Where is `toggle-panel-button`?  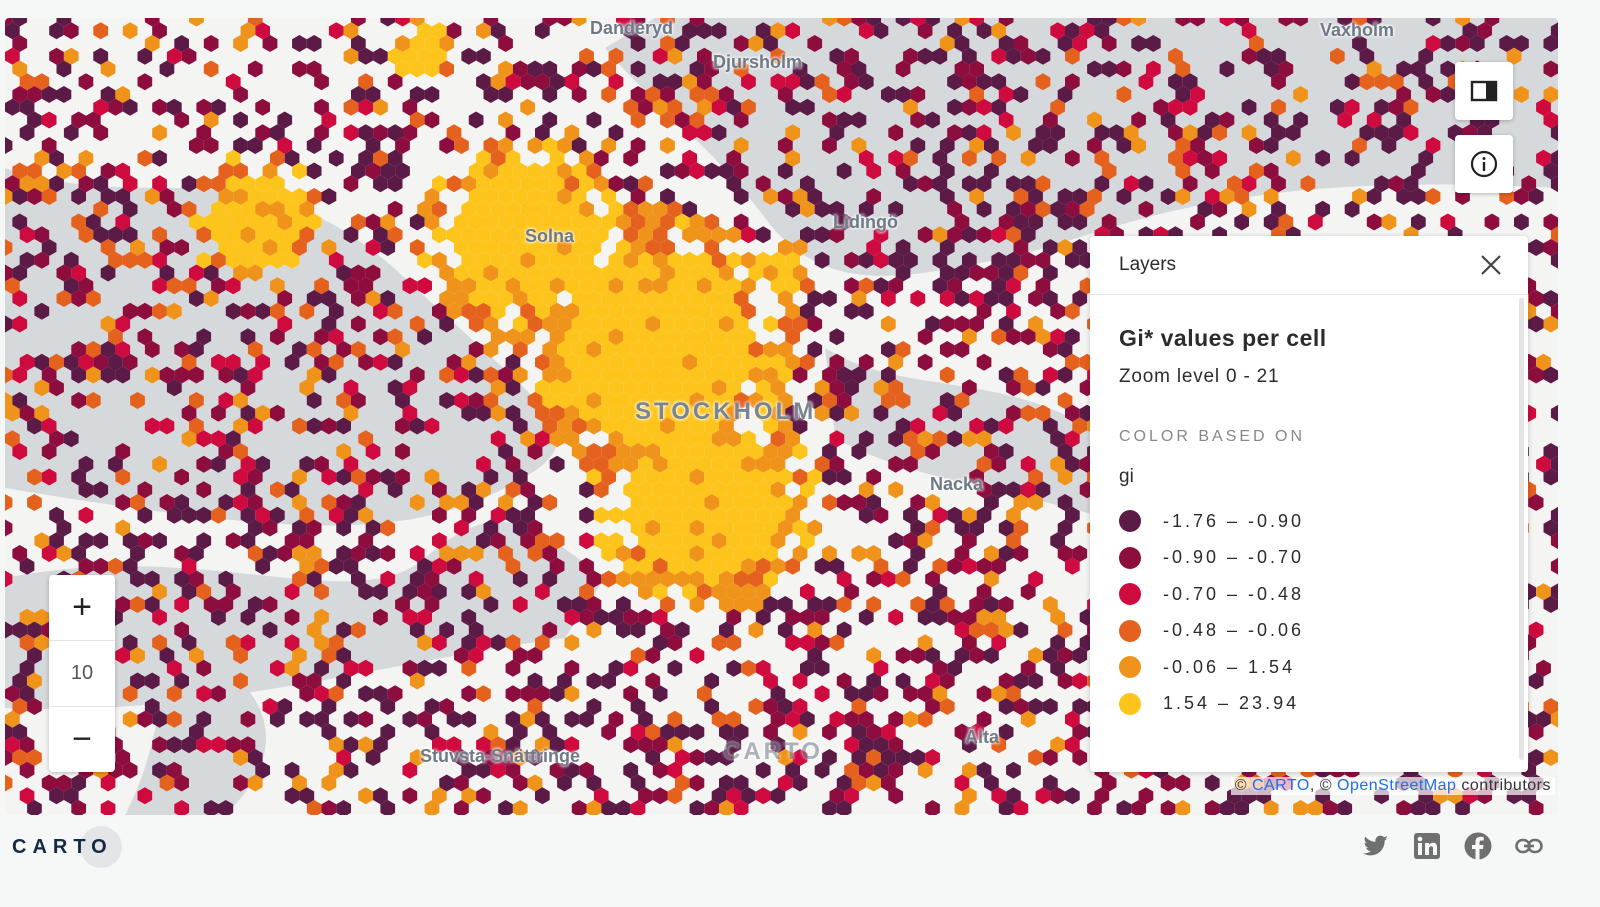 toggle-panel-button is located at coordinates (1484, 91).